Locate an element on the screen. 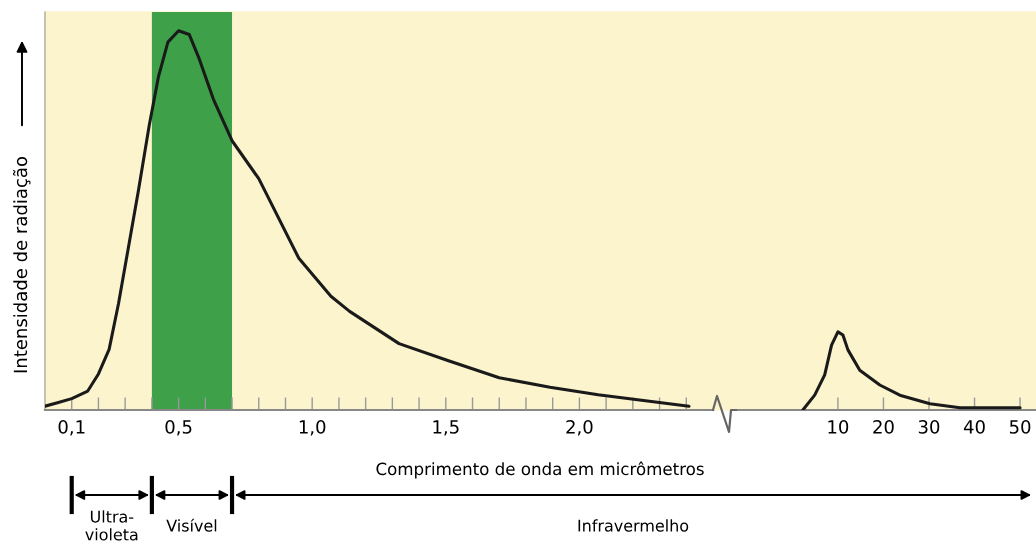 The height and width of the screenshot is (560, 1036). x-axis-title: Comprimento de onda em micrômetros is located at coordinates (540, 470).